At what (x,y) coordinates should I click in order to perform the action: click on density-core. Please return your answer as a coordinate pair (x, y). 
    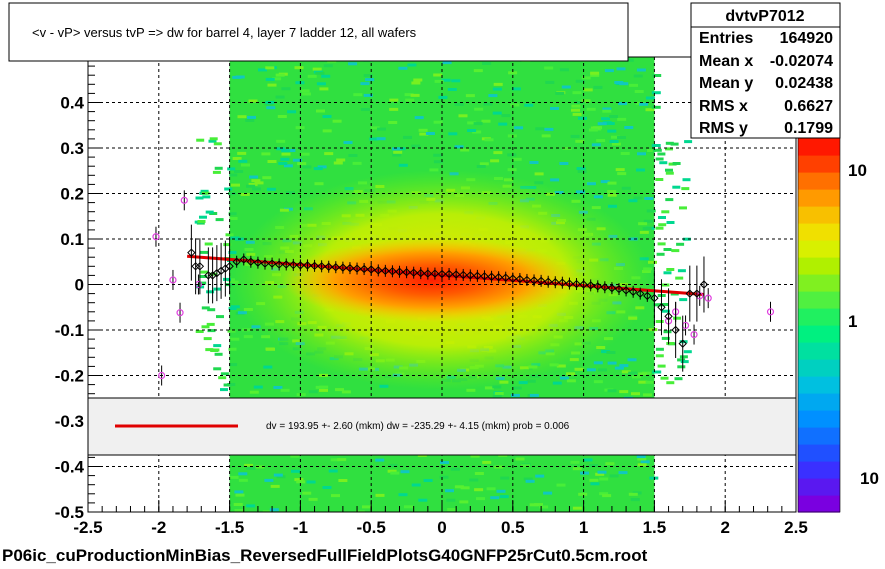
    Looking at the image, I should click on (432, 279).